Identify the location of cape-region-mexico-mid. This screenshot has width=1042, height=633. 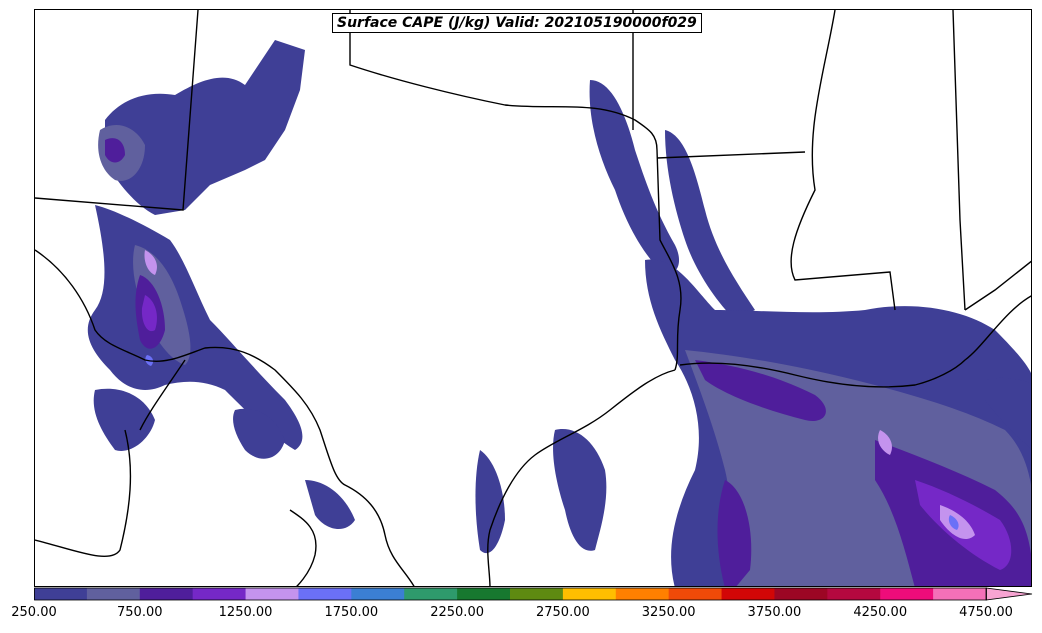
(259, 433).